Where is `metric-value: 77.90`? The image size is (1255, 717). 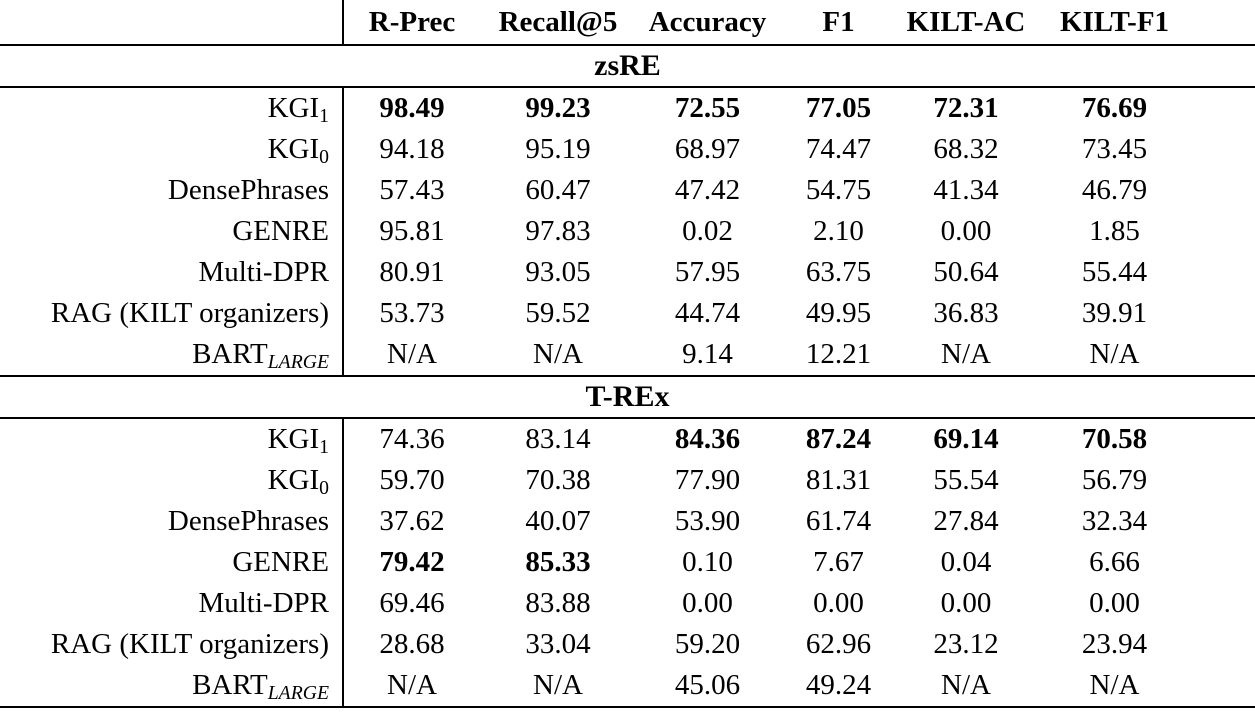
metric-value: 77.90 is located at coordinates (707, 480).